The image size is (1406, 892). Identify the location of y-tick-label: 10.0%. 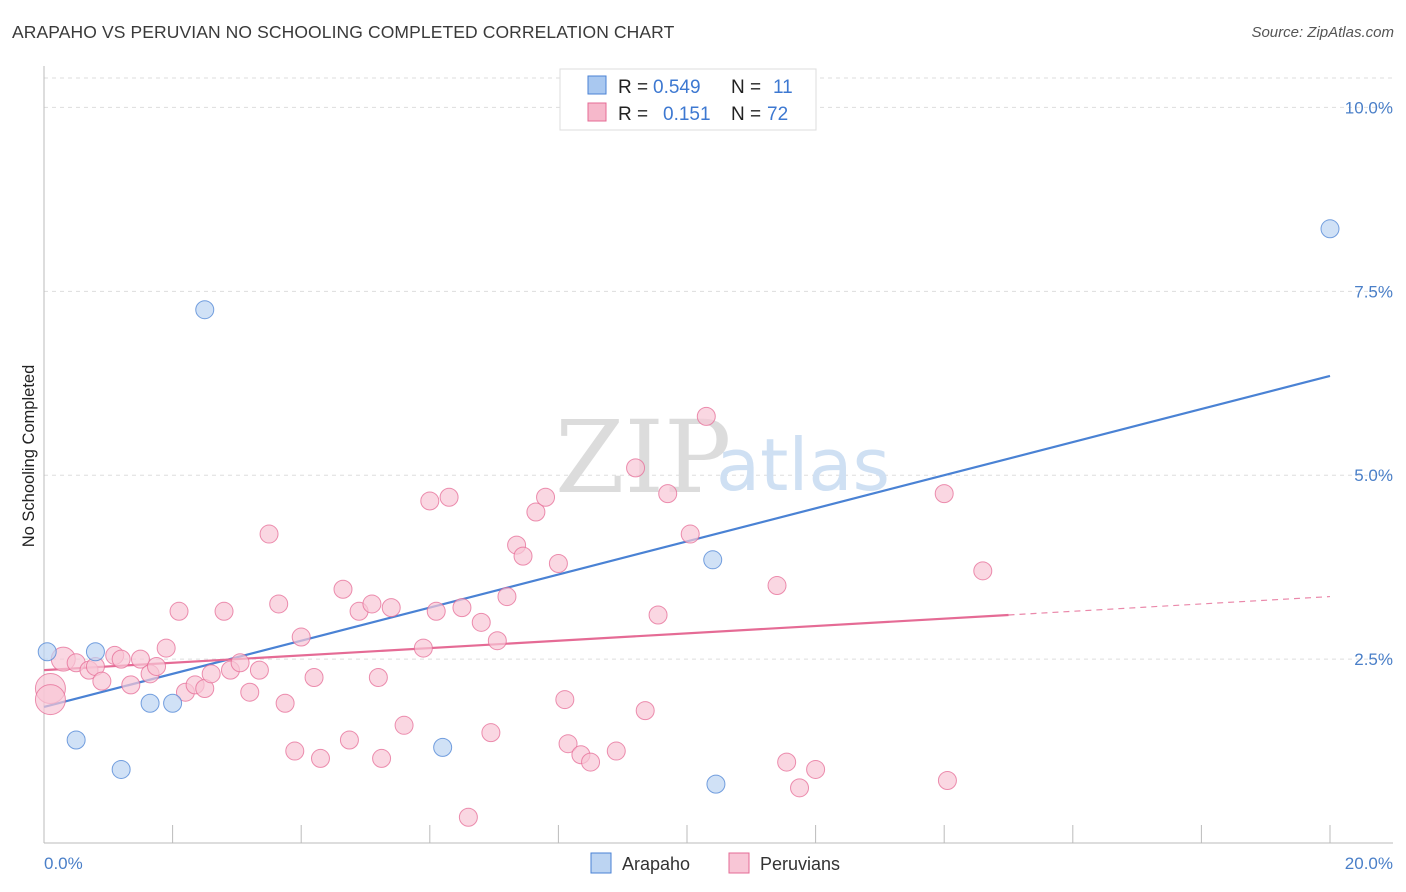
(1369, 107).